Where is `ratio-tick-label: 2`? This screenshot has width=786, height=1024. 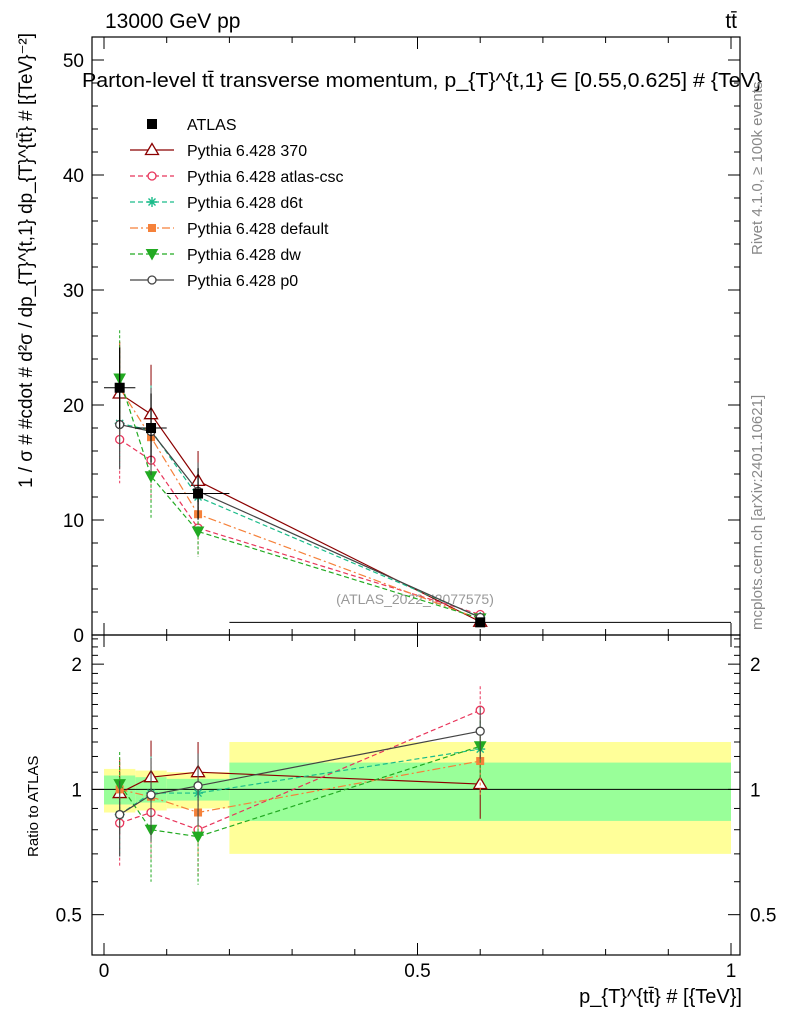
ratio-tick-label: 2 is located at coordinates (76, 665).